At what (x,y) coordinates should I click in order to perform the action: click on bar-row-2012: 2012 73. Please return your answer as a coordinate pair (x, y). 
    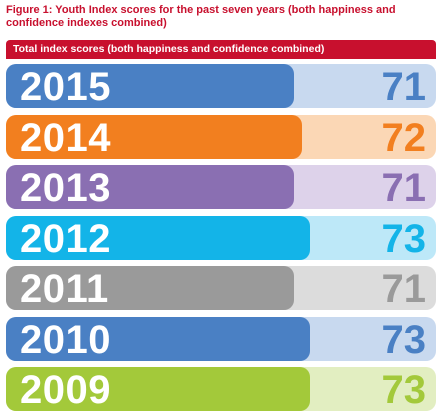
    Looking at the image, I should click on (221, 238).